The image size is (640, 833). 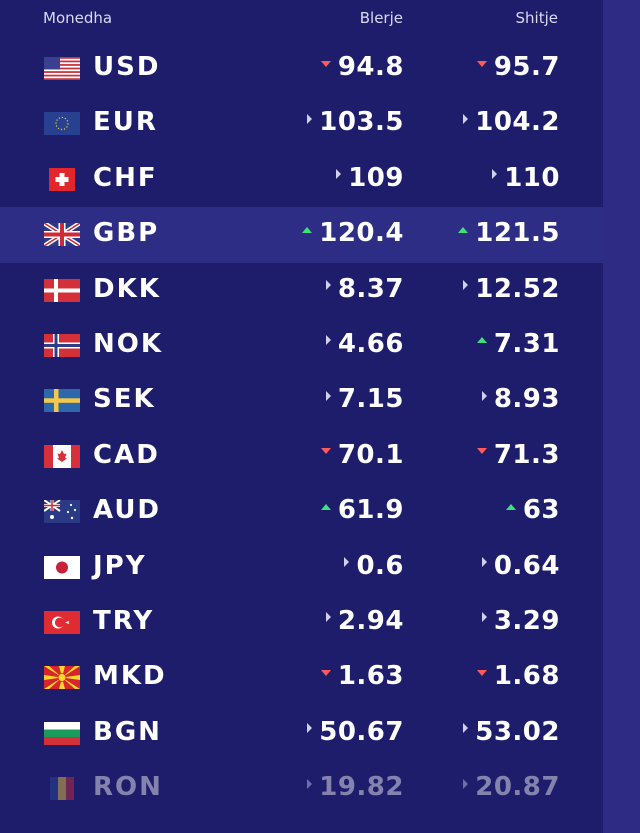 I want to click on buy-rate: 0.6, so click(x=374, y=566).